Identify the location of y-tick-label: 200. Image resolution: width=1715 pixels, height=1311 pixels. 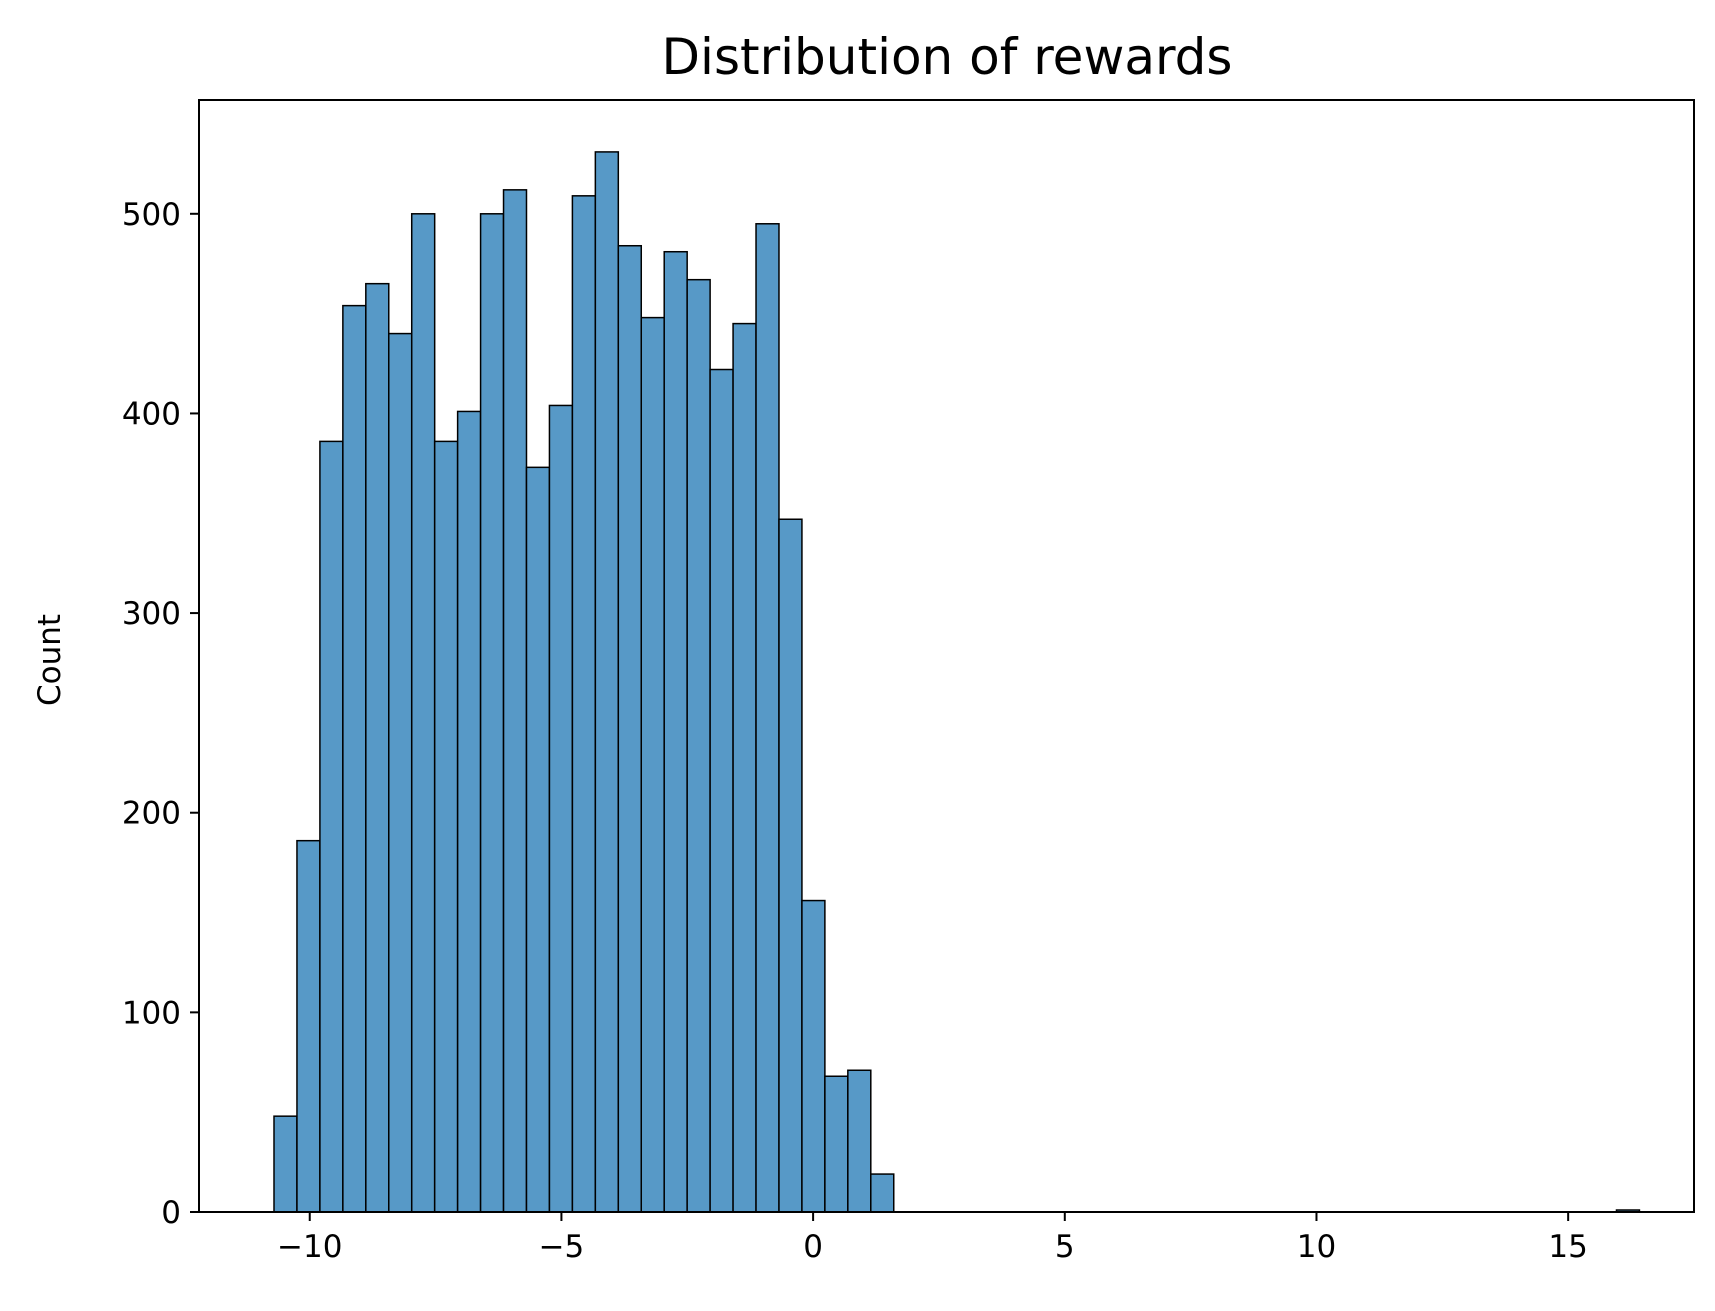
(151, 814).